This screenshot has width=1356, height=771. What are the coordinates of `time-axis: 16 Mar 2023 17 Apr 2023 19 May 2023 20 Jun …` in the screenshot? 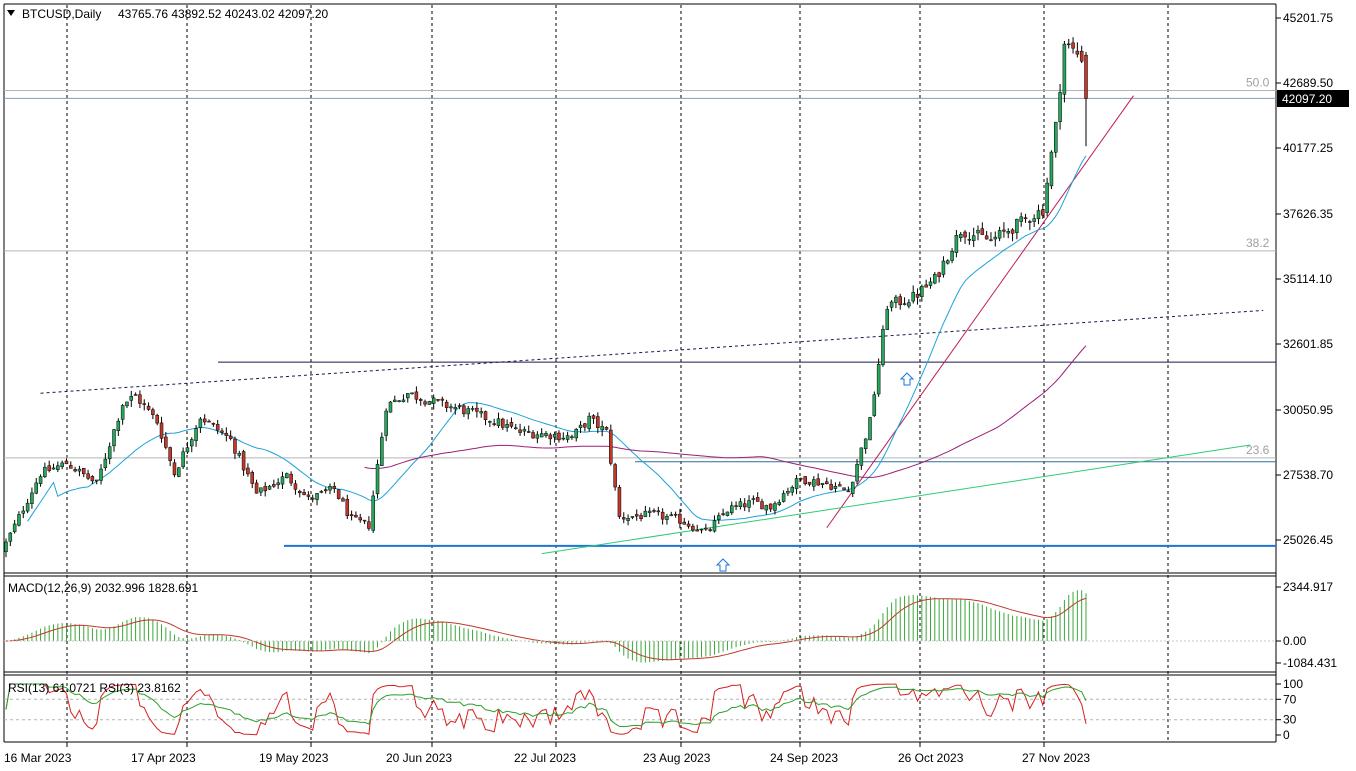 It's located at (547, 753).